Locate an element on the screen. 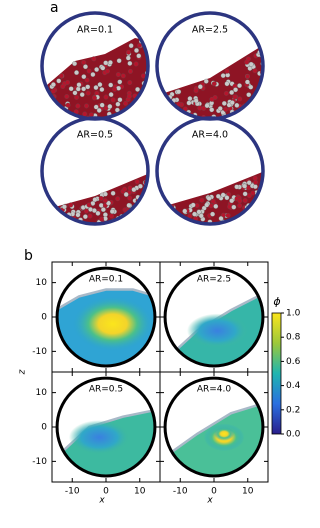  y-tick-label: 10 is located at coordinates (42, 393).